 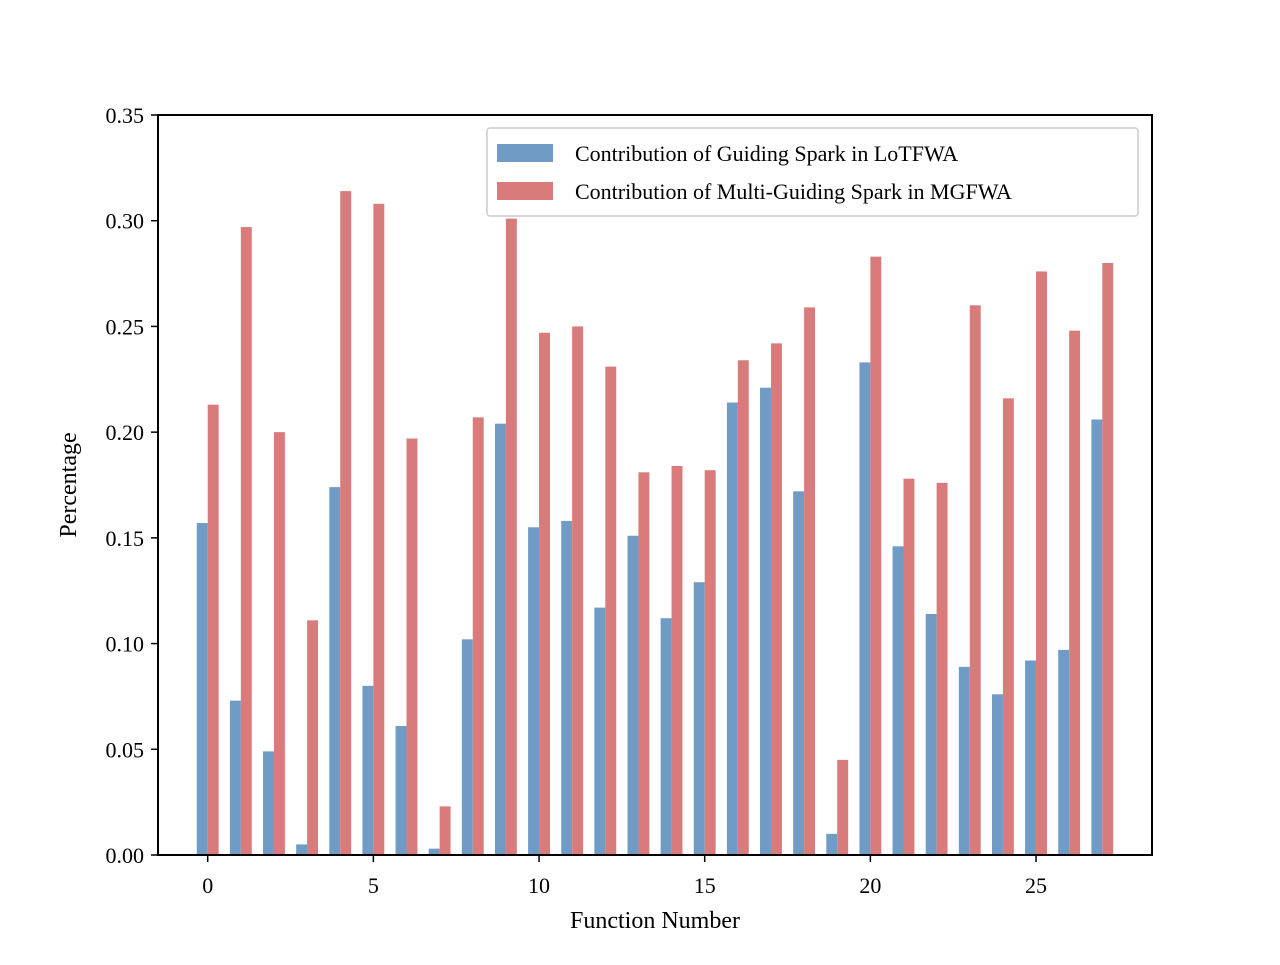 What do you see at coordinates (125, 644) in the screenshot?
I see `y-tick-label-0.10: 0.10` at bounding box center [125, 644].